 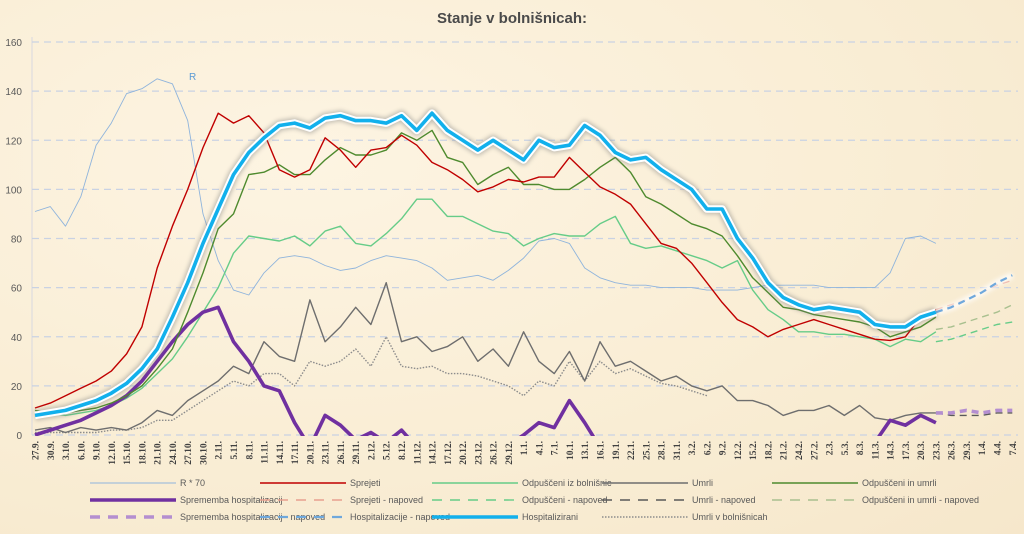 I want to click on legend-label: R * 70, so click(x=193, y=483).